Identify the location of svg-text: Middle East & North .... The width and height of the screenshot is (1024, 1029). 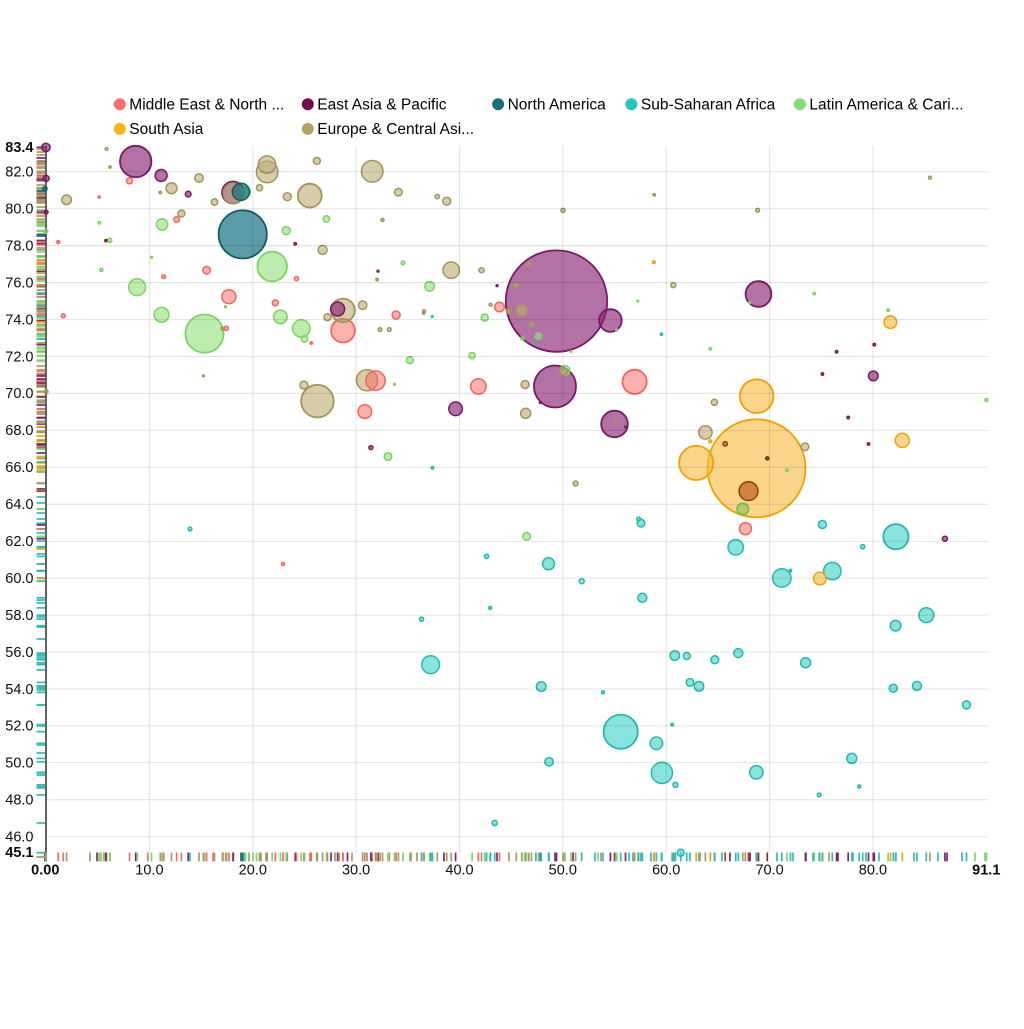
(206, 104).